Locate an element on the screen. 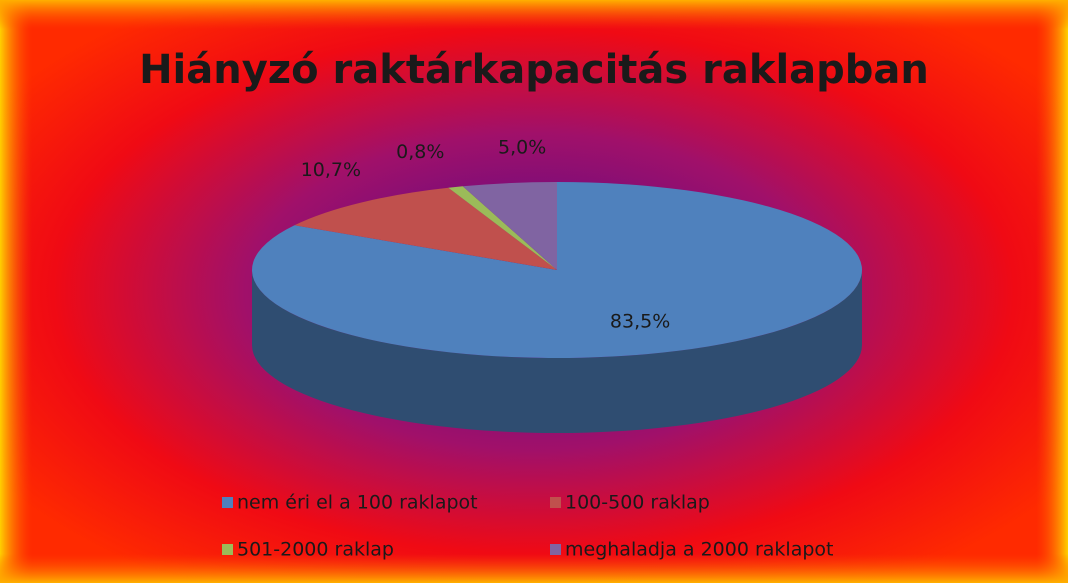  data-label: 5,0% is located at coordinates (522, 148).